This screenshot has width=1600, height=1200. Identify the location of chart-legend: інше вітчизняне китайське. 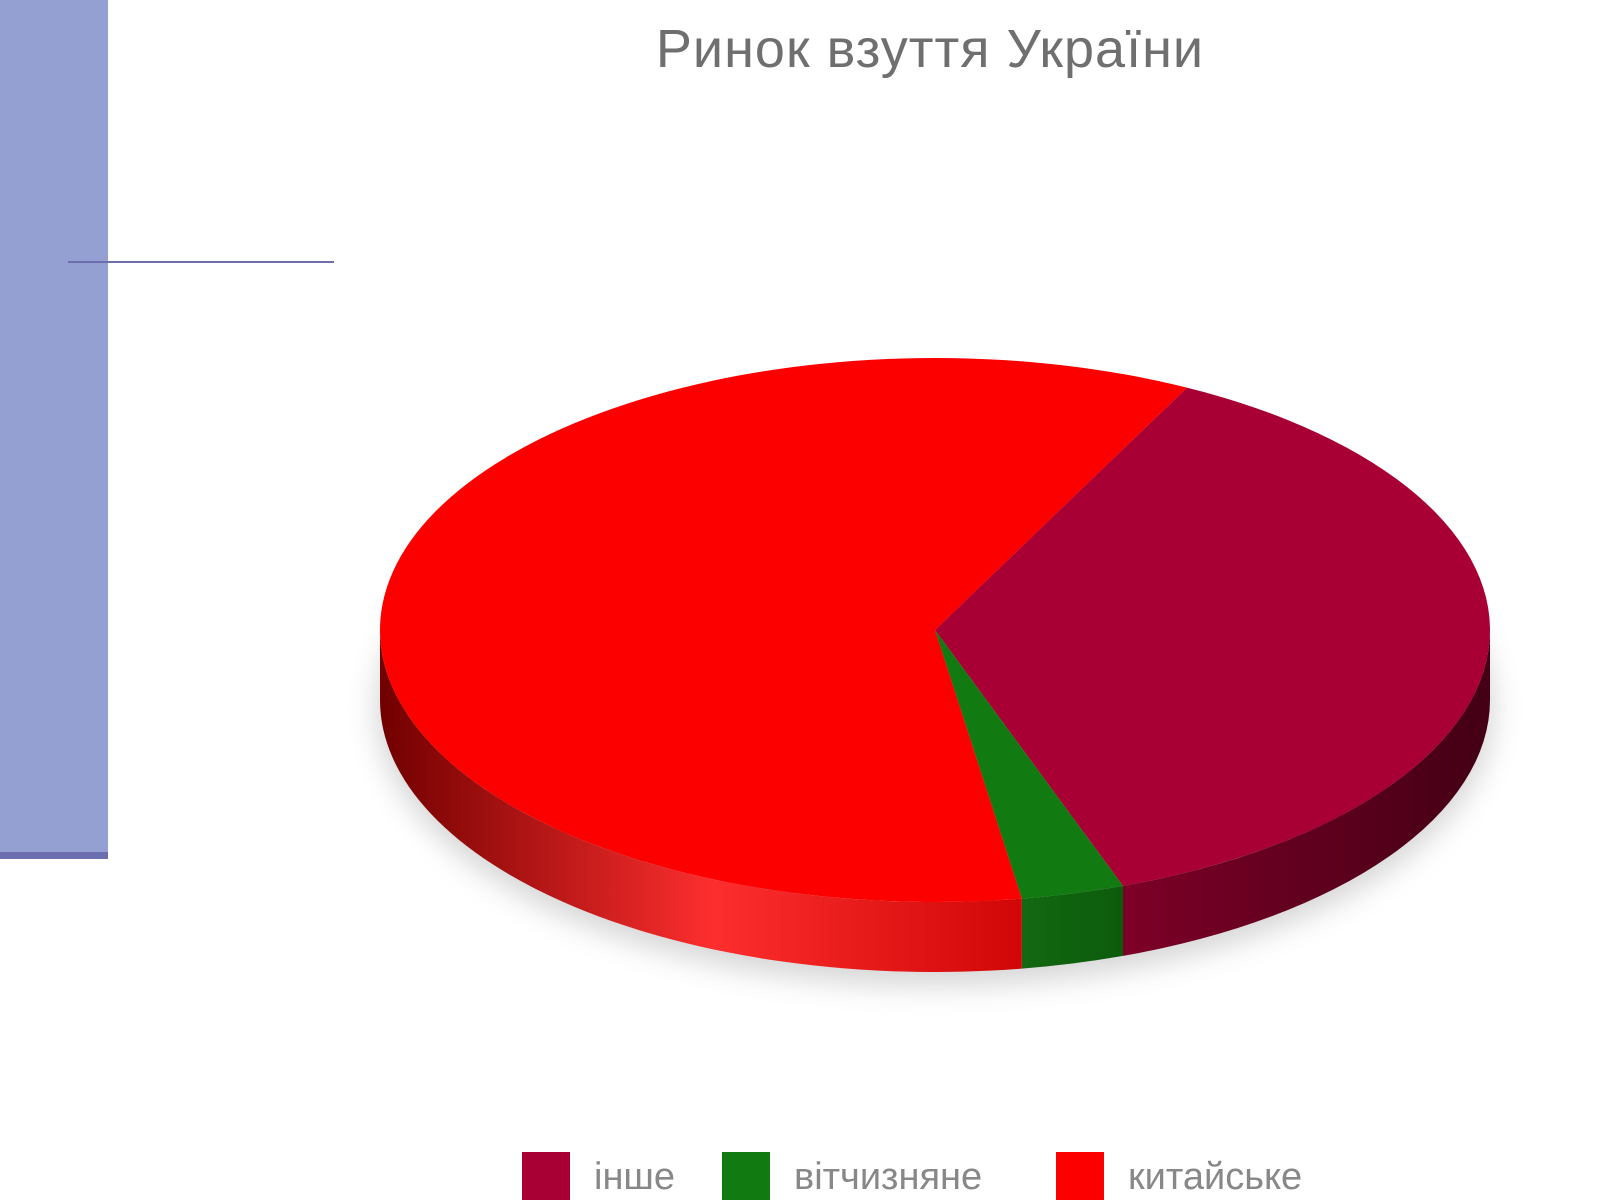
(800, 1176).